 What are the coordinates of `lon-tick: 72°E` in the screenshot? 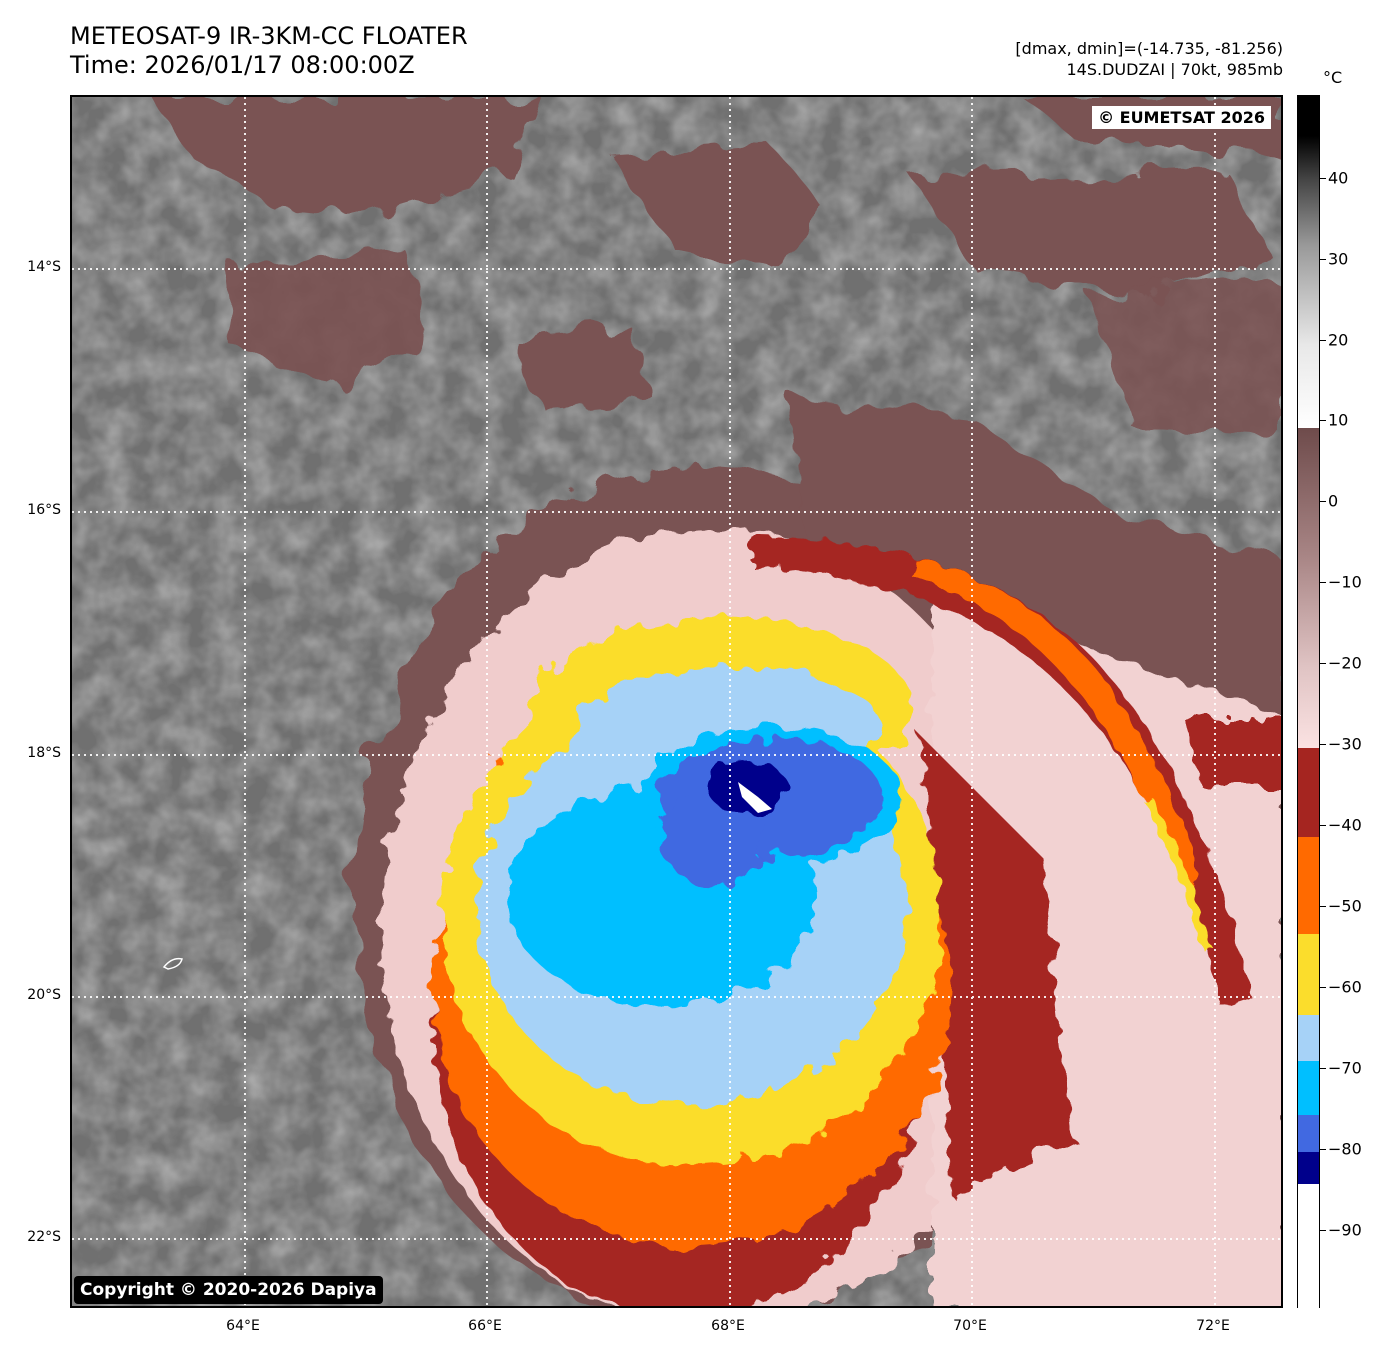 It's located at (1213, 1326).